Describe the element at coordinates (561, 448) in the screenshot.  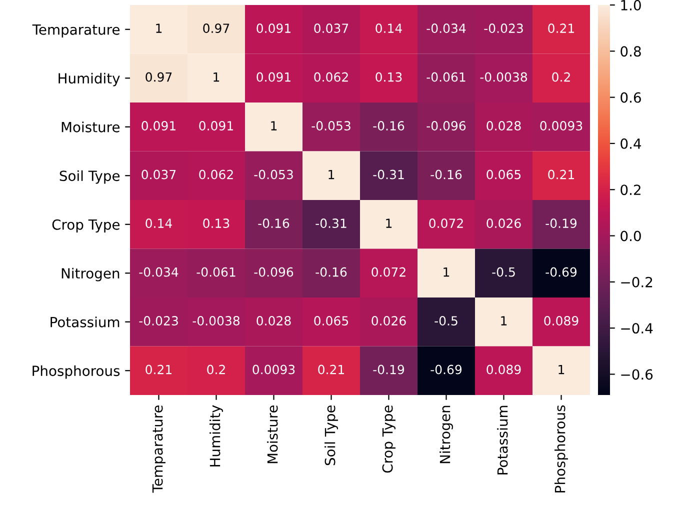
I see `x-tick-label: Phosphorous` at that location.